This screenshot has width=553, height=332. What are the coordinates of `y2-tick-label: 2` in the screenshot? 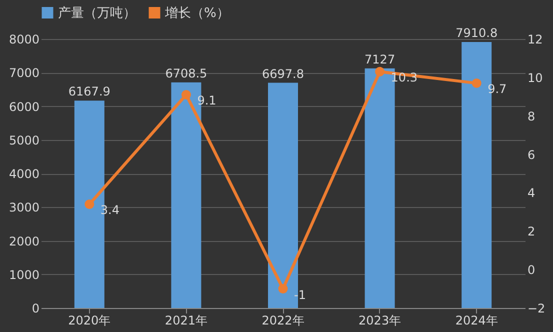 It's located at (532, 231).